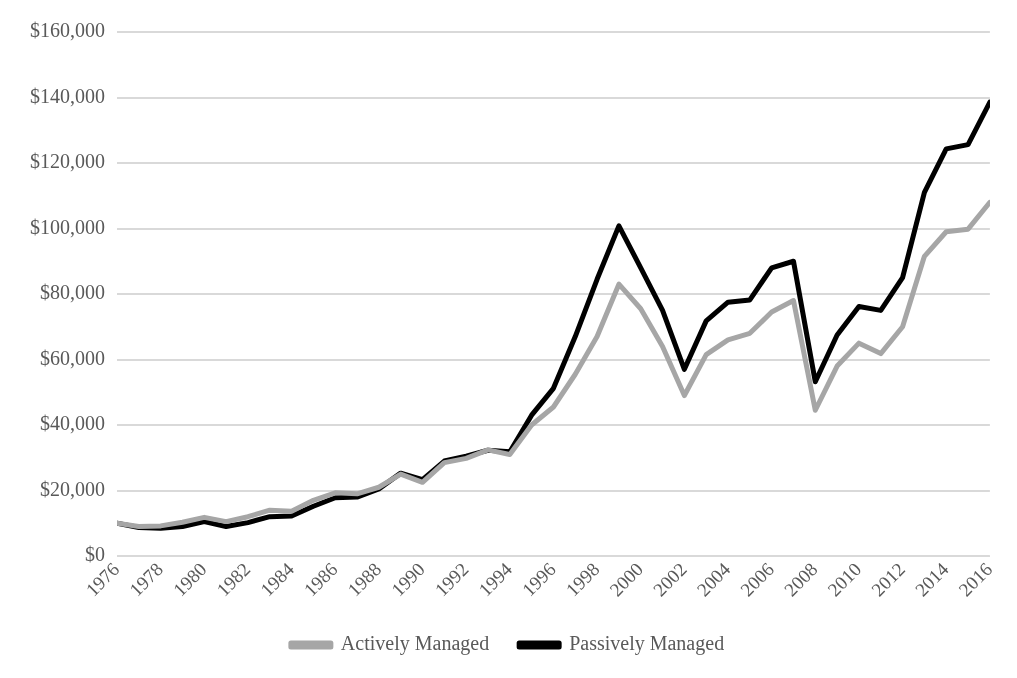  Describe the element at coordinates (189, 579) in the screenshot. I see `x-tick-label: 1980` at that location.